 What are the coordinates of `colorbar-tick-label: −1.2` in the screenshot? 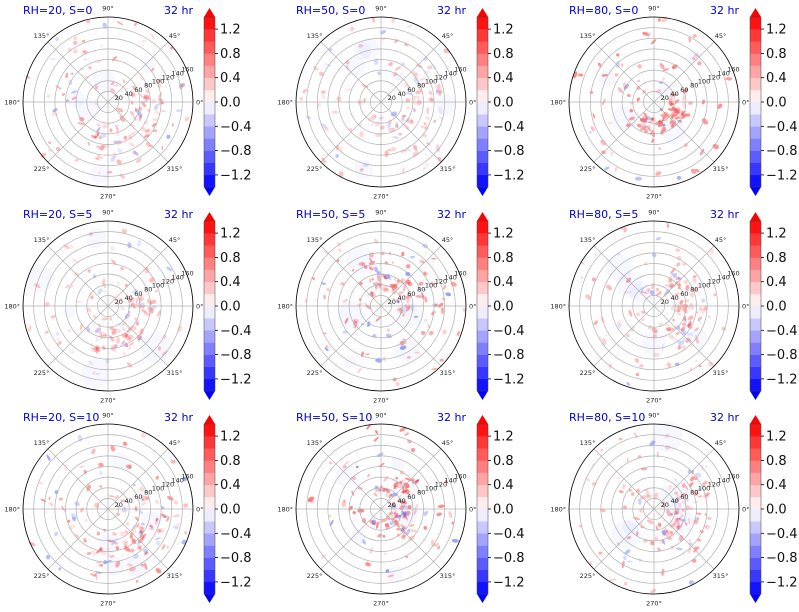 It's located at (236, 582).